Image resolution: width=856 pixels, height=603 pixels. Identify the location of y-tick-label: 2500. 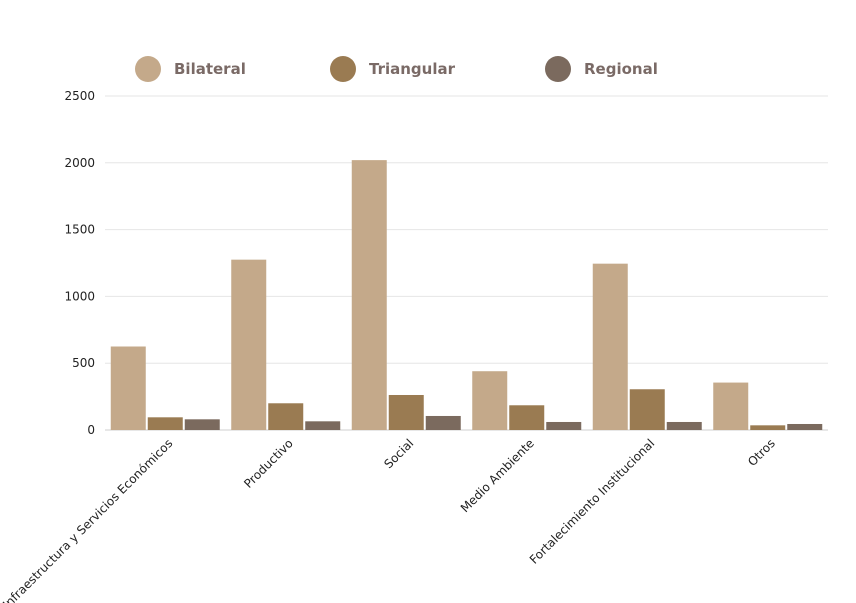
(79, 96).